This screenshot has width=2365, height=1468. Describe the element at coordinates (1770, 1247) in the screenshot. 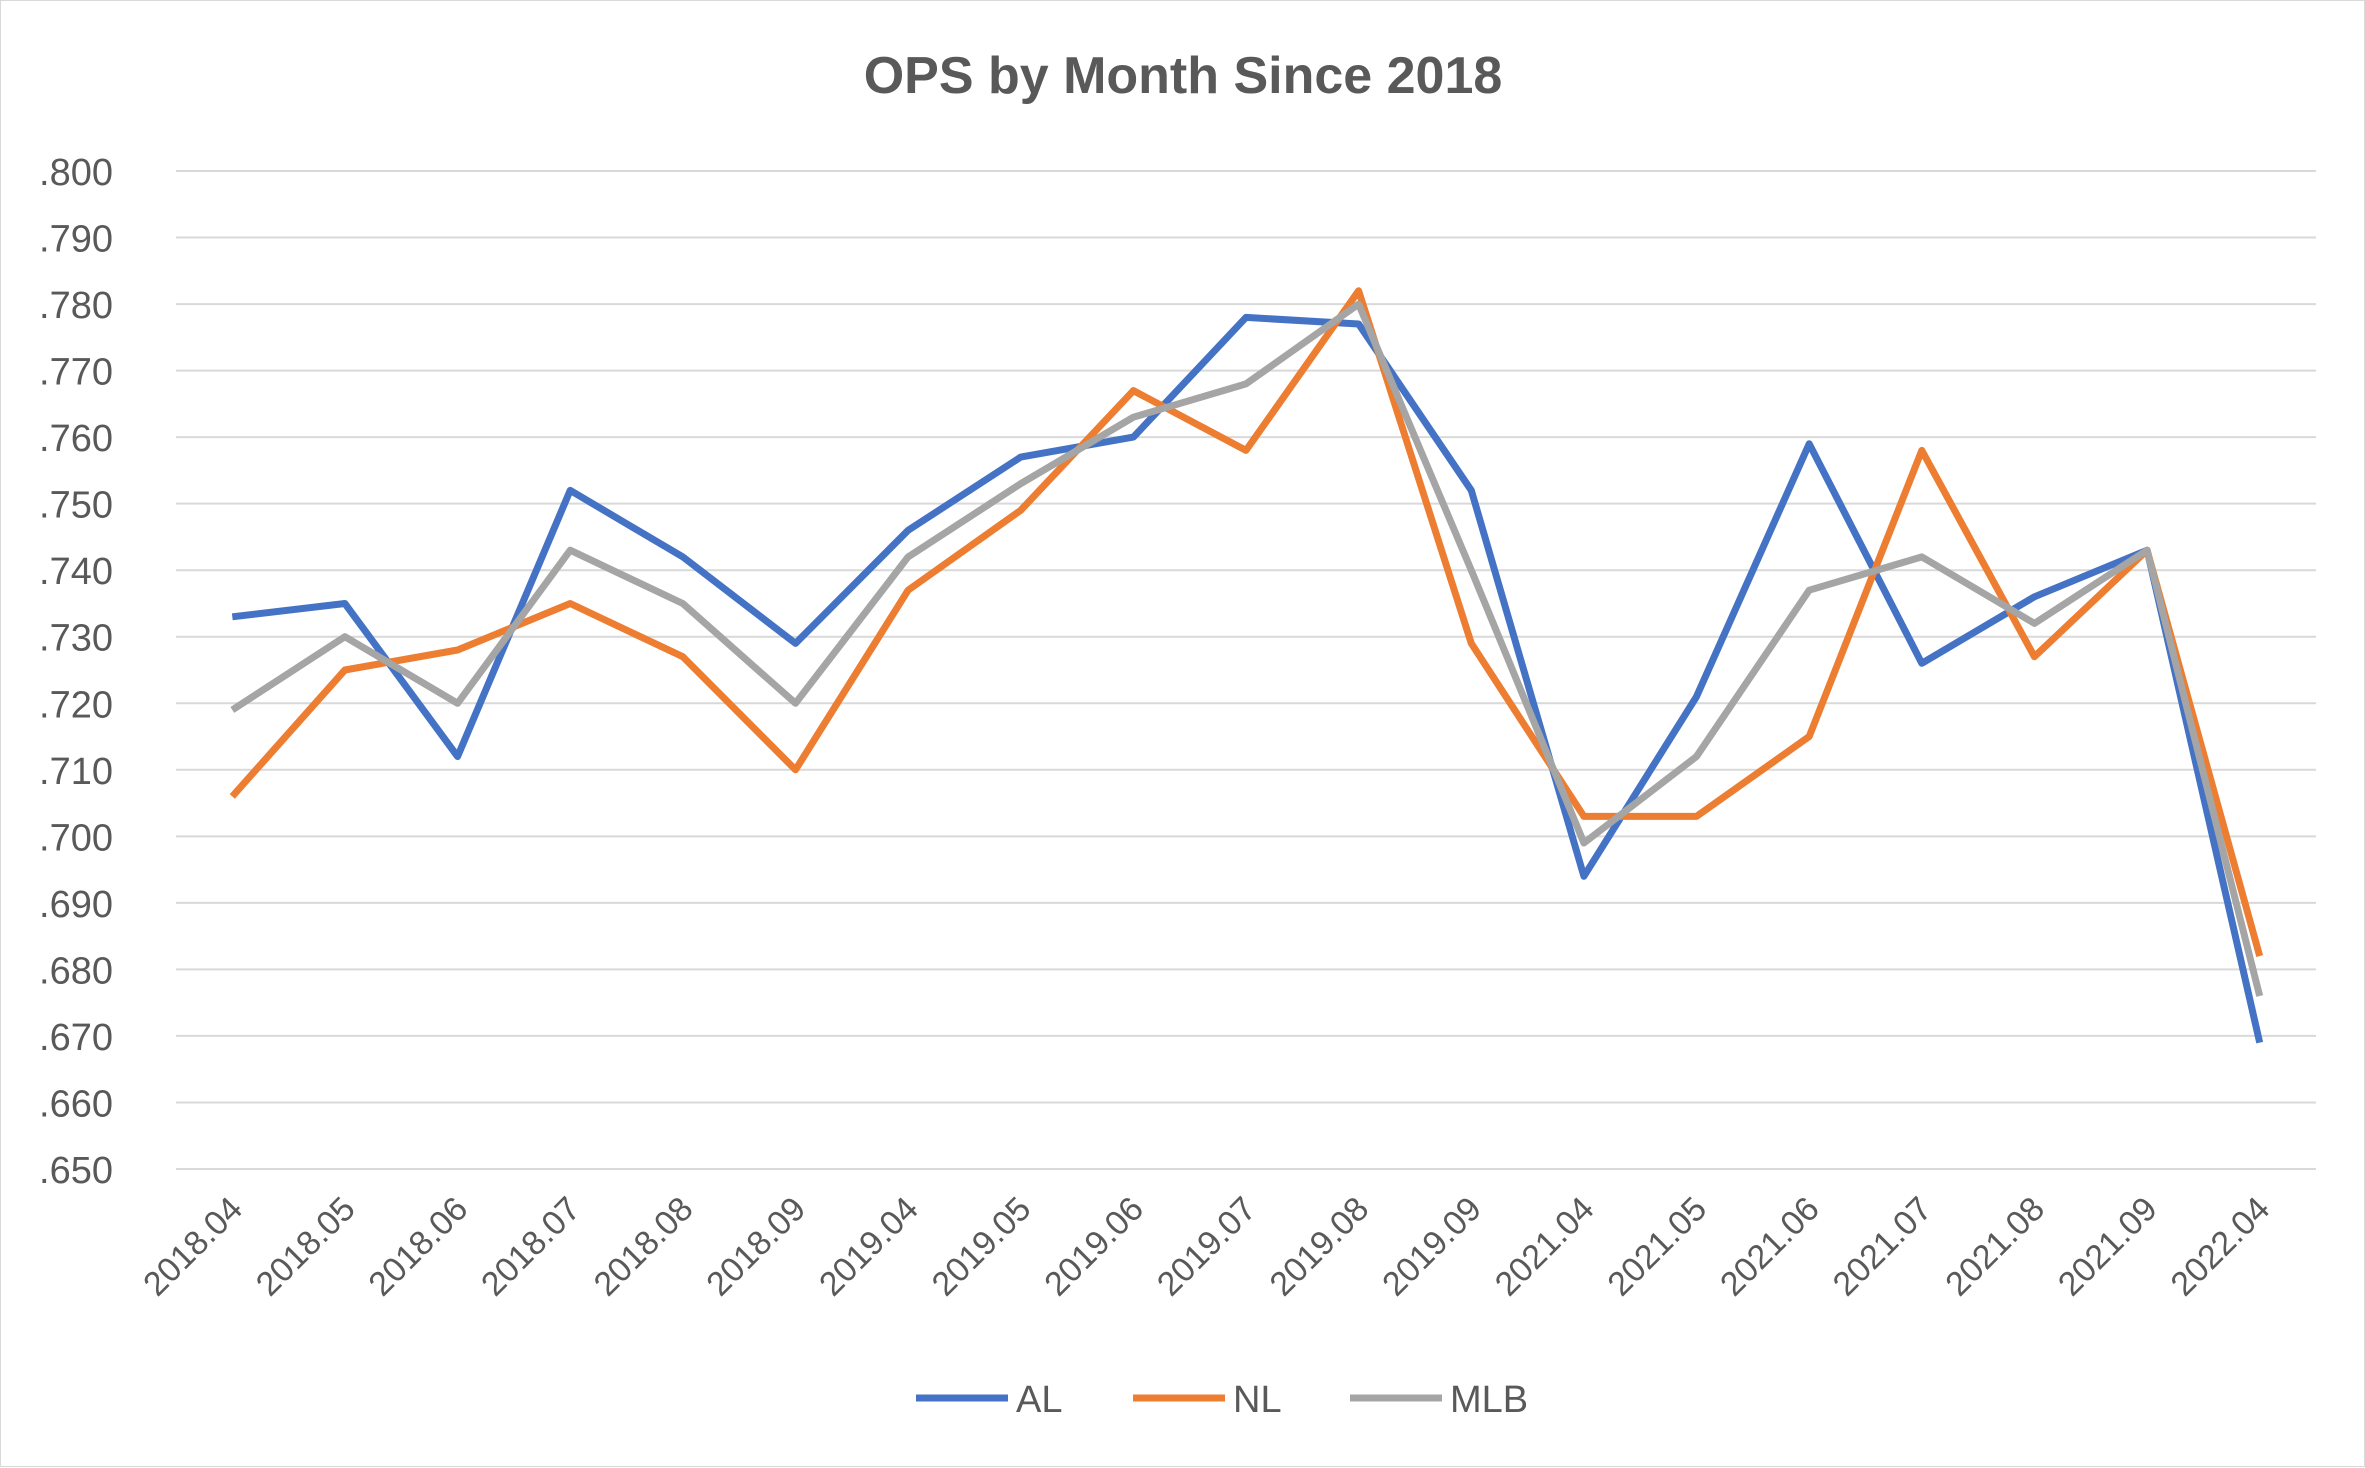

I see `x-tick-label: 2021.06` at that location.